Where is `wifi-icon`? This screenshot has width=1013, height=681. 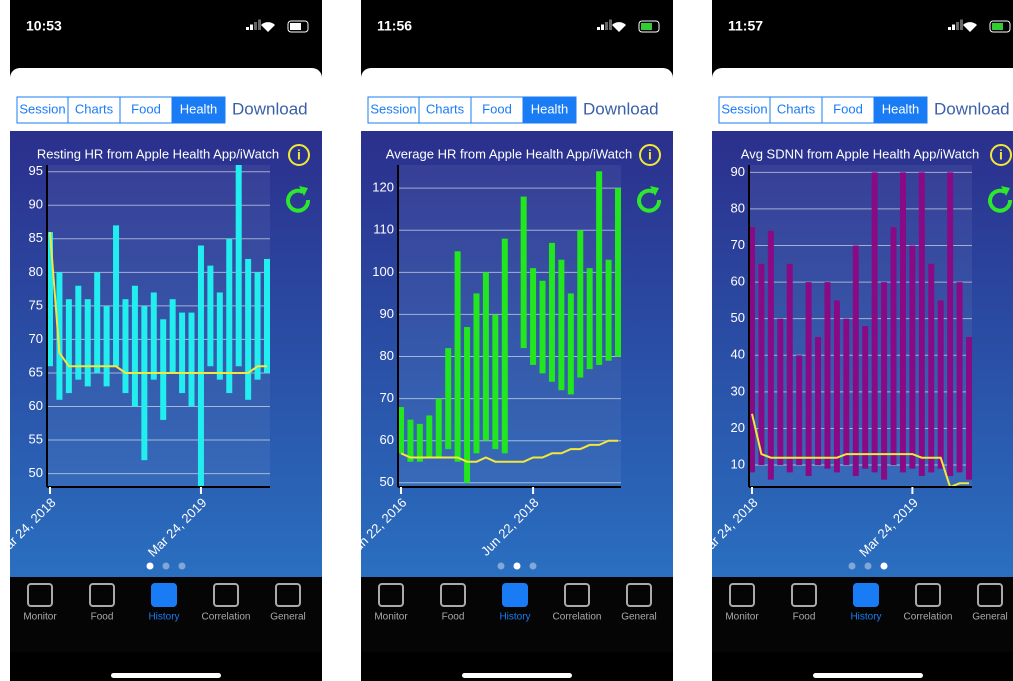 wifi-icon is located at coordinates (268, 27).